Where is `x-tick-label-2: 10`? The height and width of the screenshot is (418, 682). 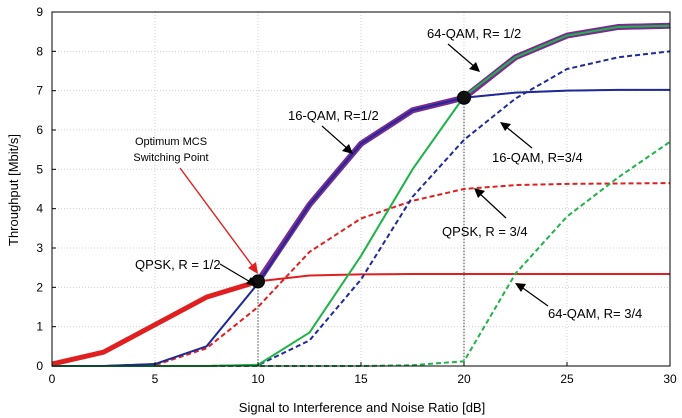
x-tick-label-2: 10 is located at coordinates (258, 379).